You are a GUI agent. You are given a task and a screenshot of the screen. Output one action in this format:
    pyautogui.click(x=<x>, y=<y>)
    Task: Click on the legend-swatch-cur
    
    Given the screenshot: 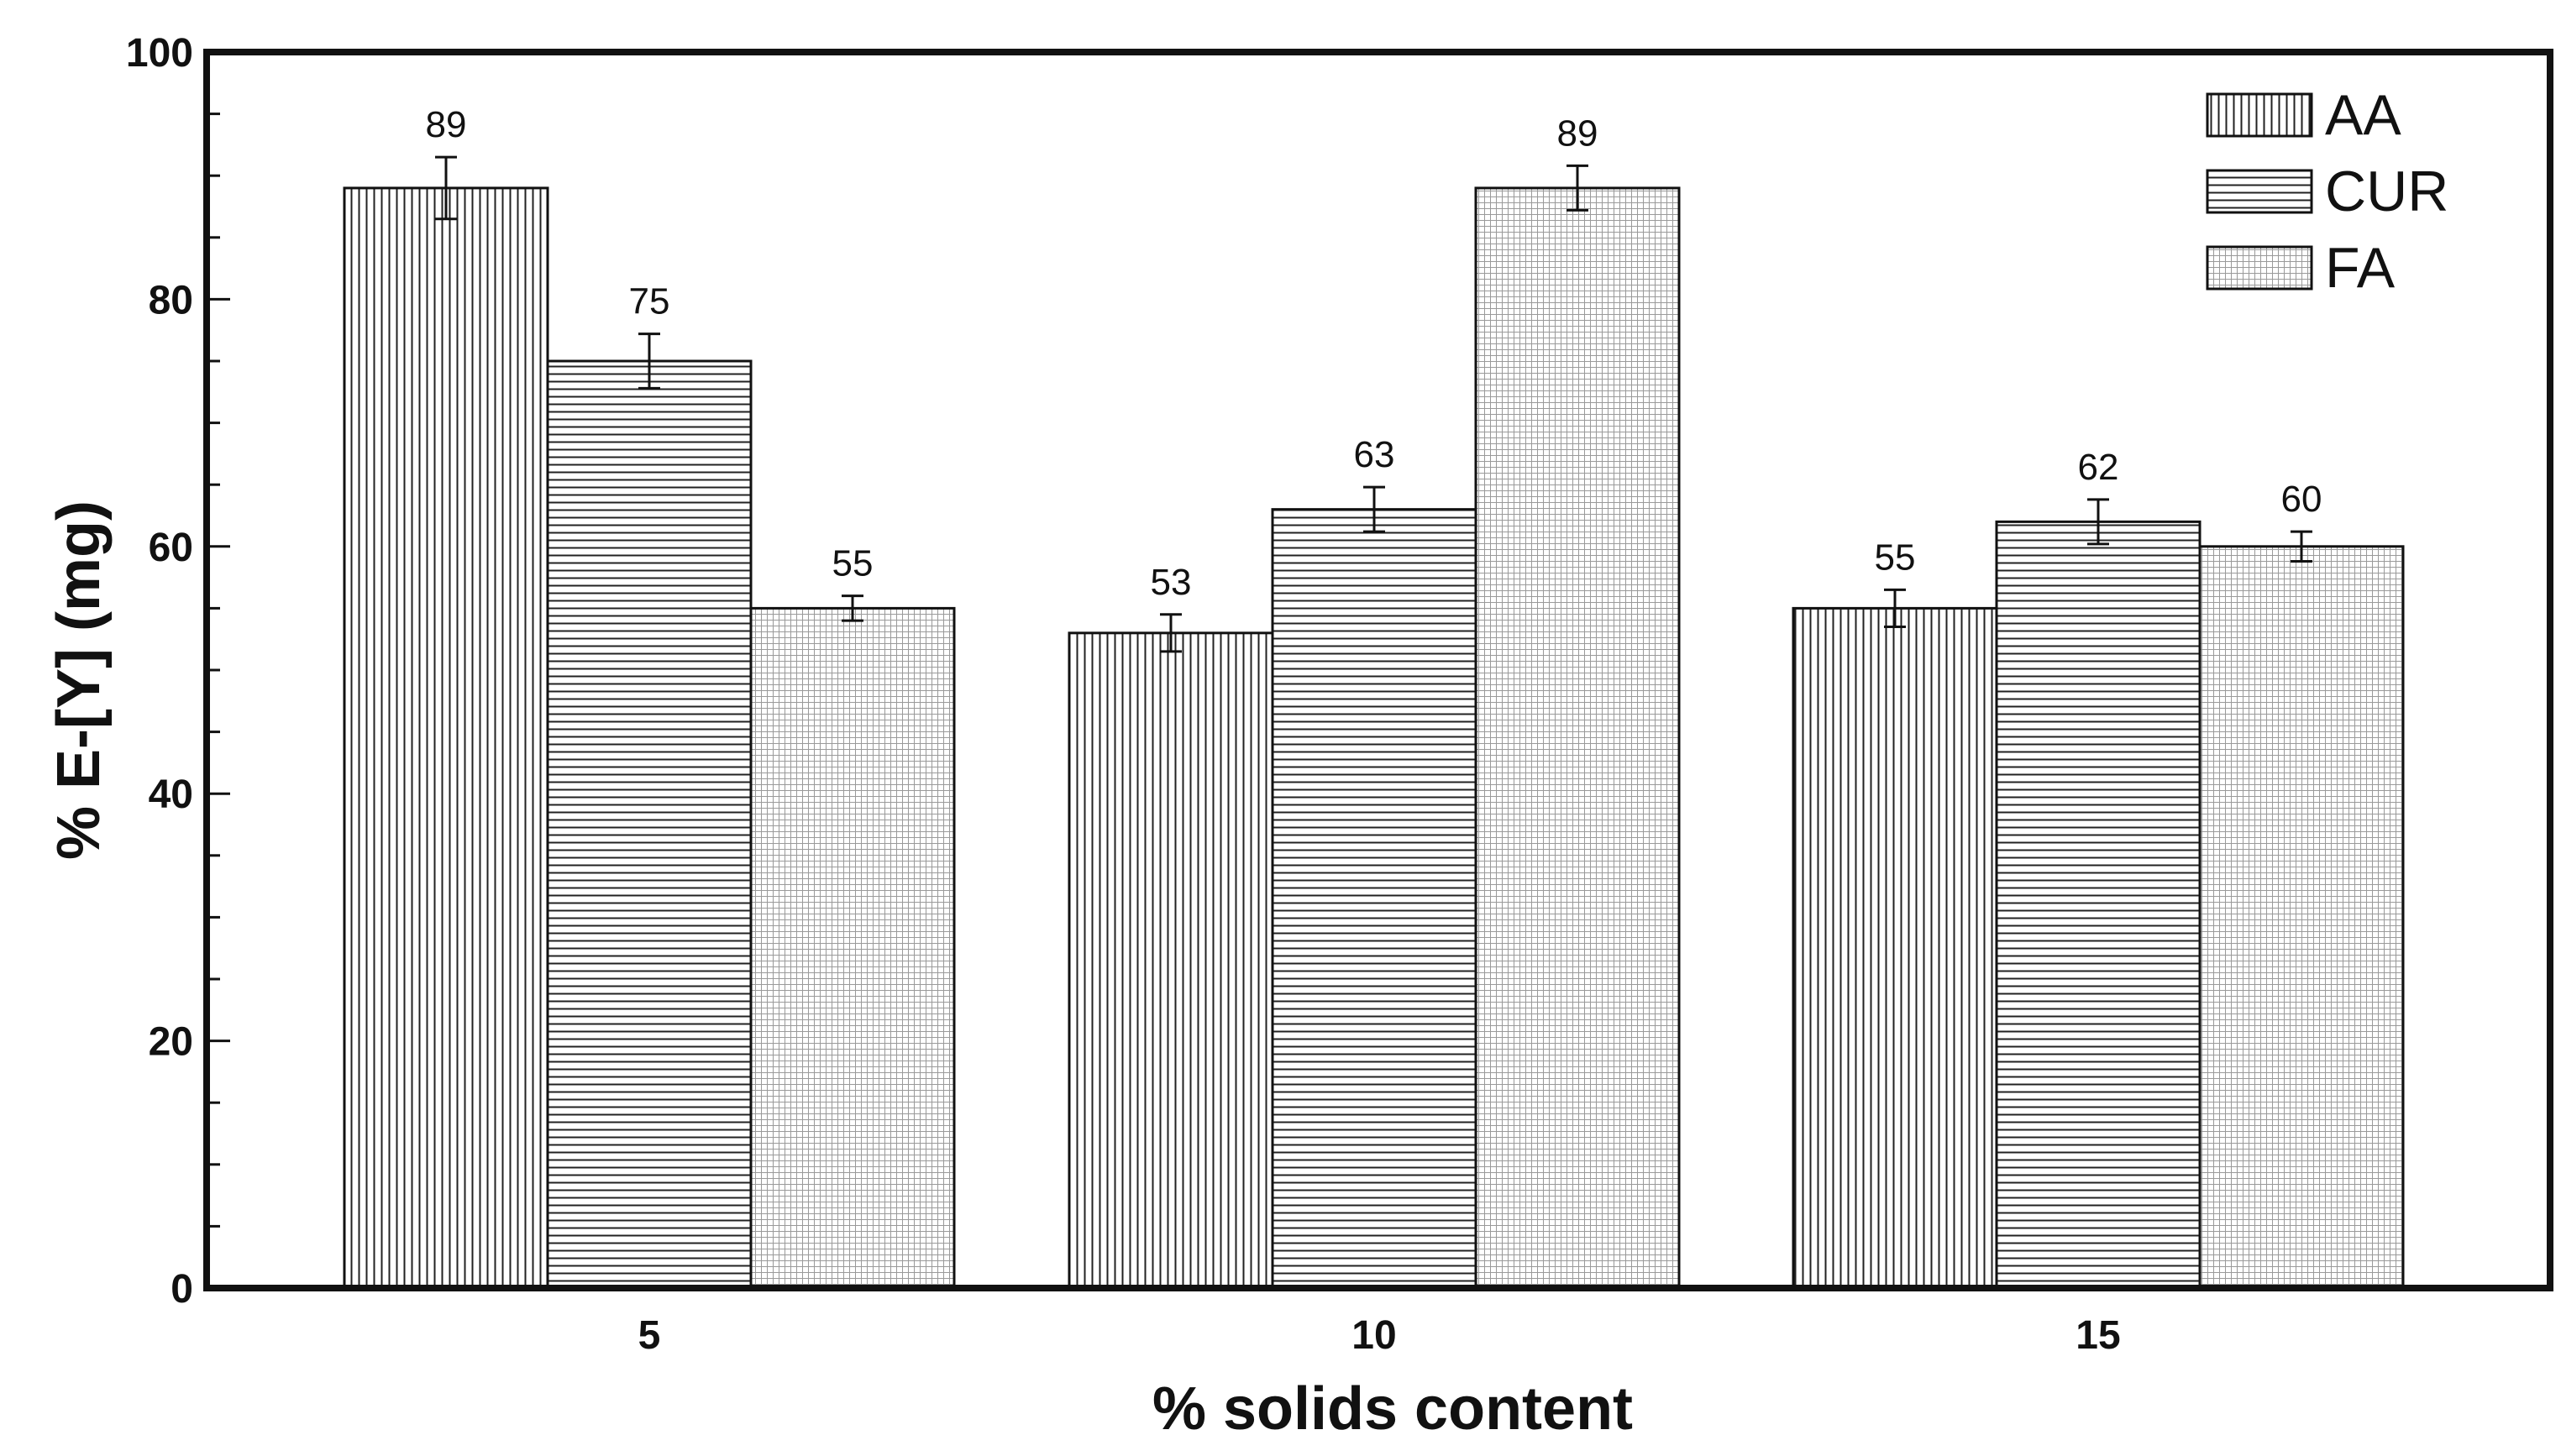 What is the action you would take?
    pyautogui.click(x=2259, y=191)
    